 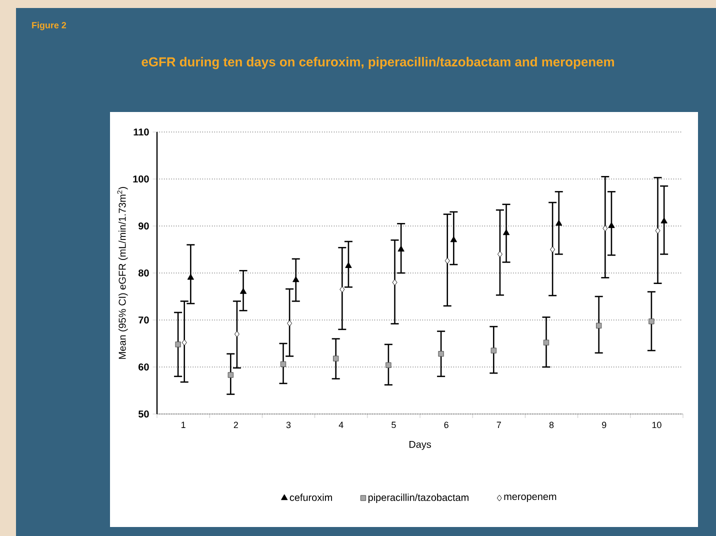 I want to click on x-tick-label: 3, so click(x=288, y=425).